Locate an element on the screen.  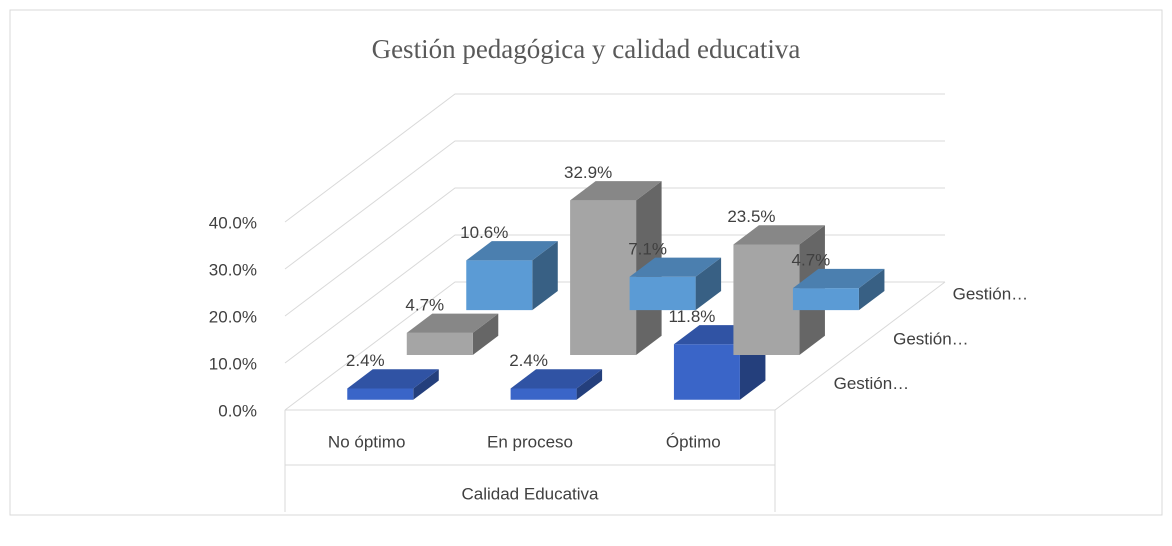
chart-title: Gestión pedagógica y calidad educativa is located at coordinates (586, 49).